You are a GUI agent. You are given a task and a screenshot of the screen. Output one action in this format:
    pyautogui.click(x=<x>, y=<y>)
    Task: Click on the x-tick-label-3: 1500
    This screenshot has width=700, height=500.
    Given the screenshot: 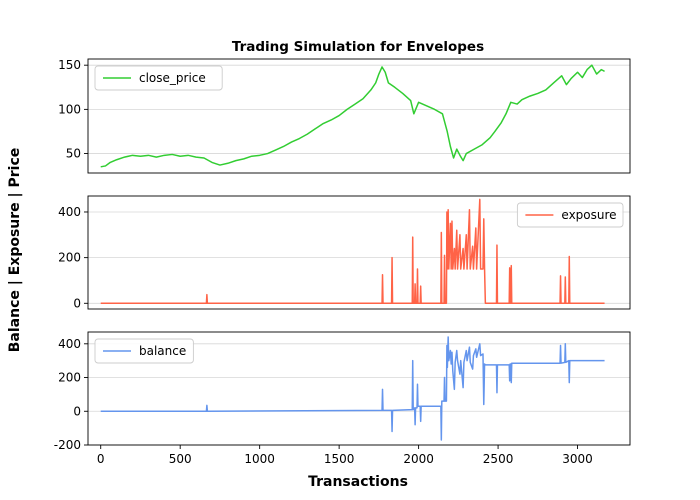 What is the action you would take?
    pyautogui.click(x=339, y=459)
    